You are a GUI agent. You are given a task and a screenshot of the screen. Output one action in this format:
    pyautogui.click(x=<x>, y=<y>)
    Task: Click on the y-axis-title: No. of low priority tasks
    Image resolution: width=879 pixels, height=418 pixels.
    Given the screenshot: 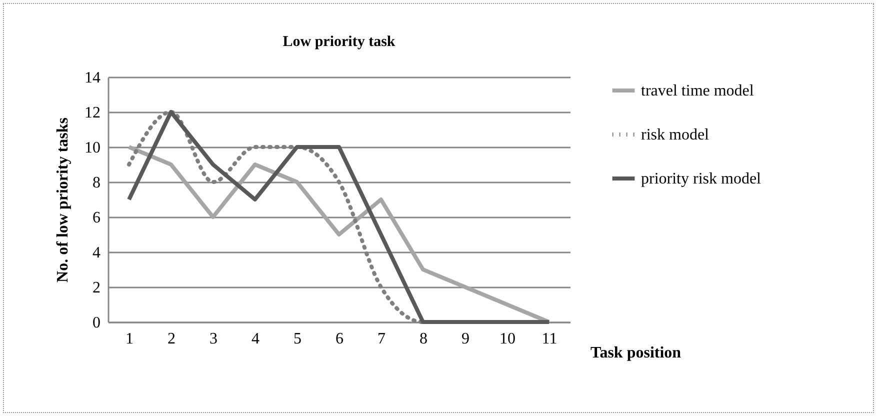 What is the action you would take?
    pyautogui.click(x=63, y=200)
    